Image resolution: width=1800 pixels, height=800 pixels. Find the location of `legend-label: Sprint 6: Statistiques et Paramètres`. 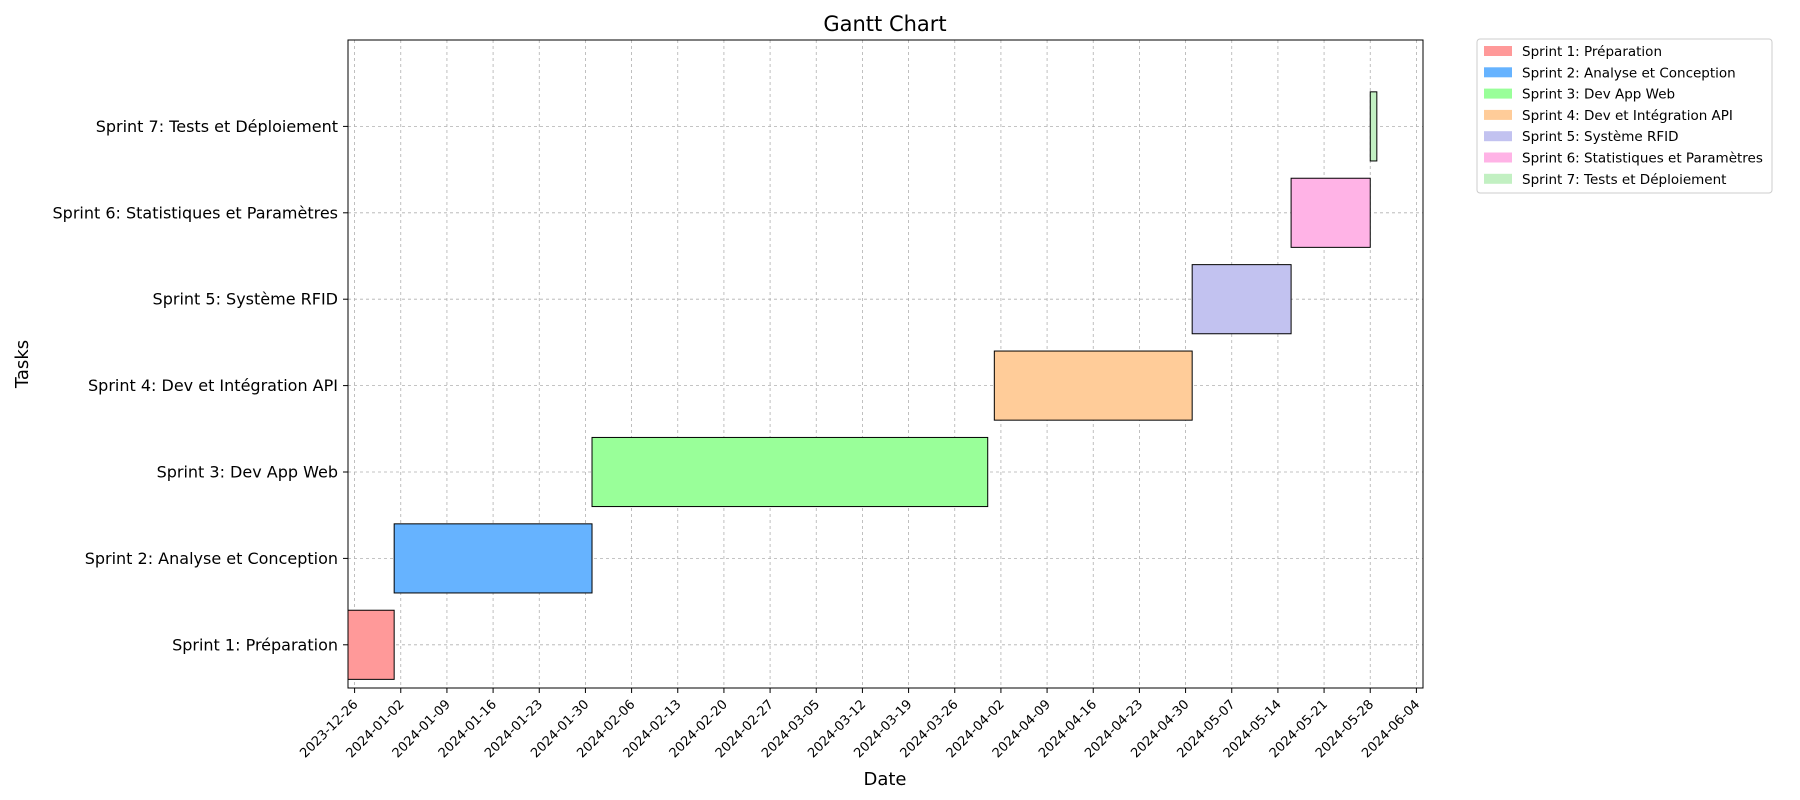

legend-label: Sprint 6: Statistiques et Paramètres is located at coordinates (1642, 159).